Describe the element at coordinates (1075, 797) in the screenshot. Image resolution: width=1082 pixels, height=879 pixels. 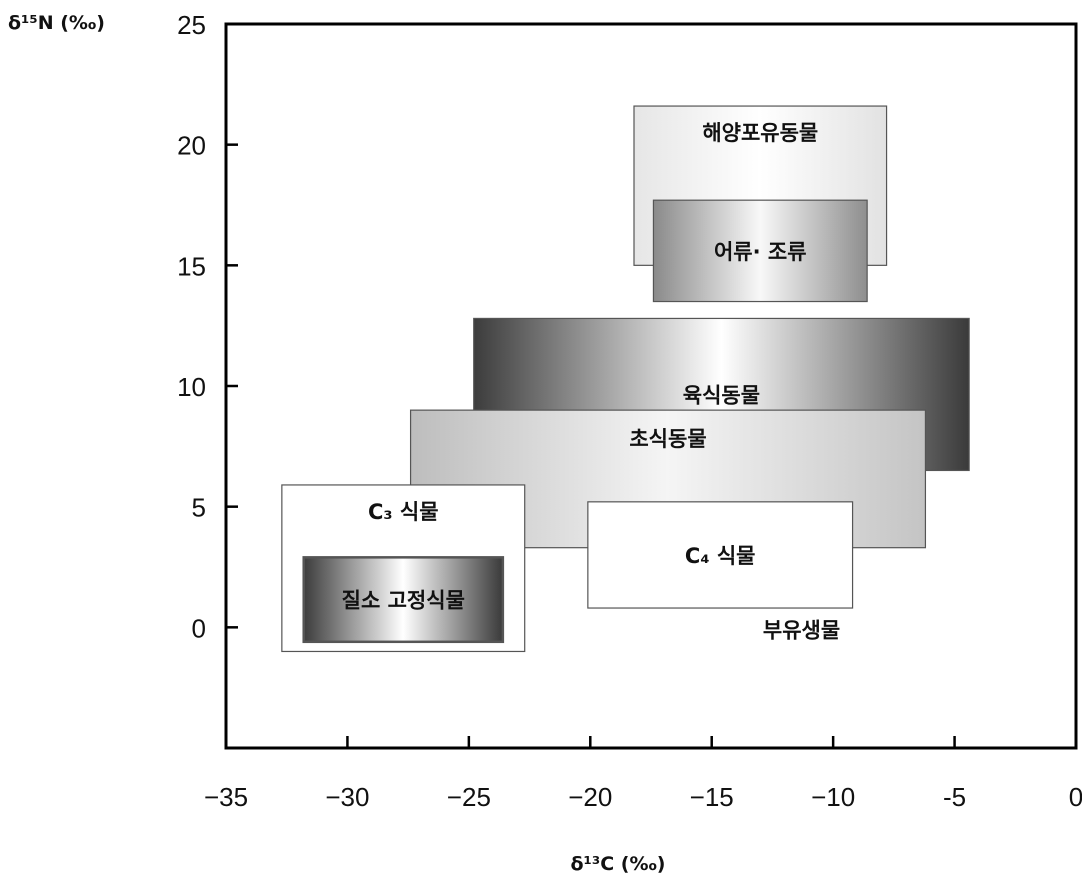
I see `x-tick-label: 0` at that location.